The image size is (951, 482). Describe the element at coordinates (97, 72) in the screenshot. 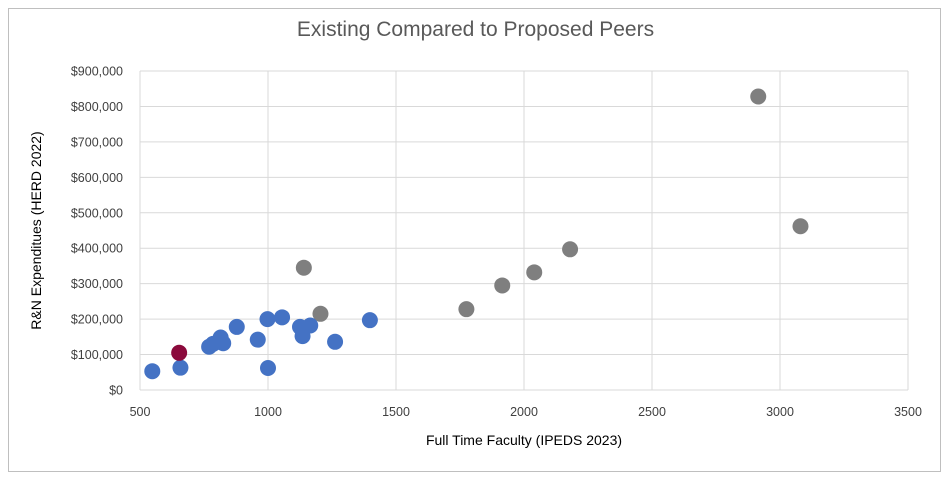

I see `y-tick-label: $900,000` at that location.